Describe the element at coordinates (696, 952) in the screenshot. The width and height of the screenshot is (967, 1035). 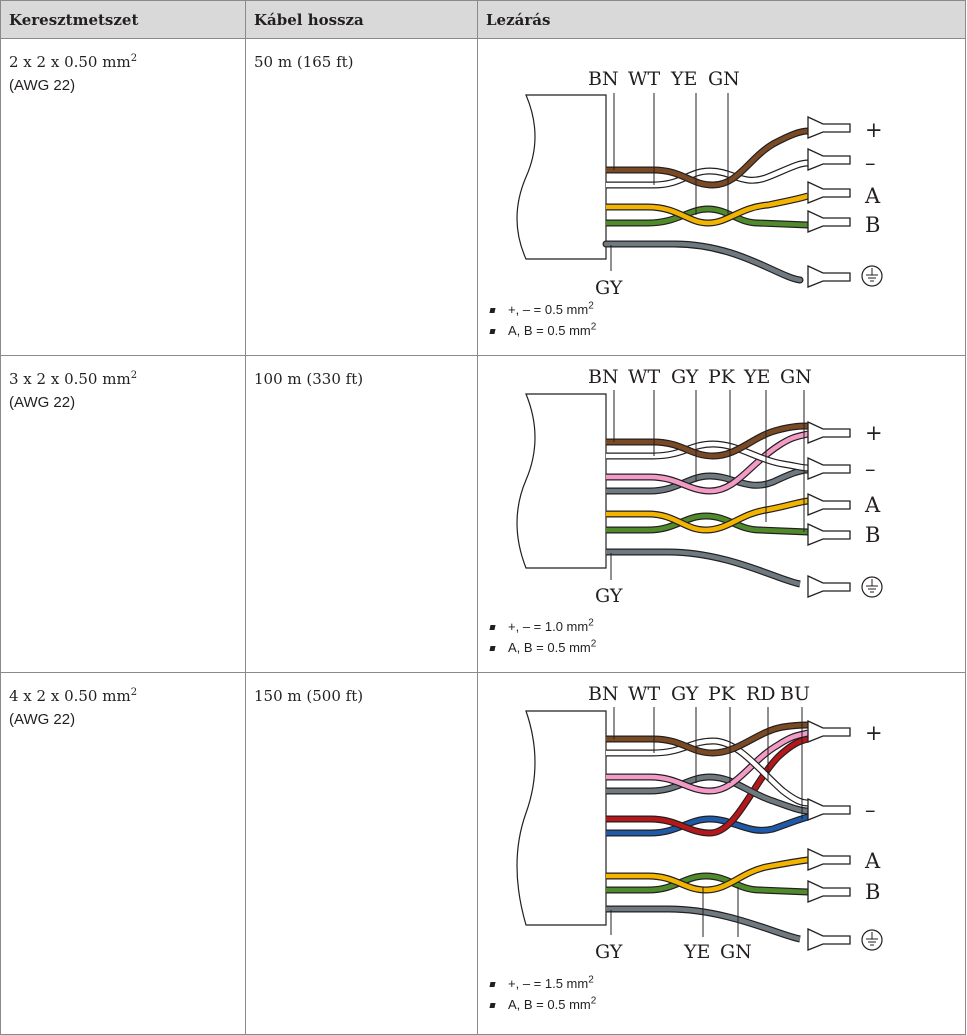
I see `wire-label-ye-bottom: YE` at that location.